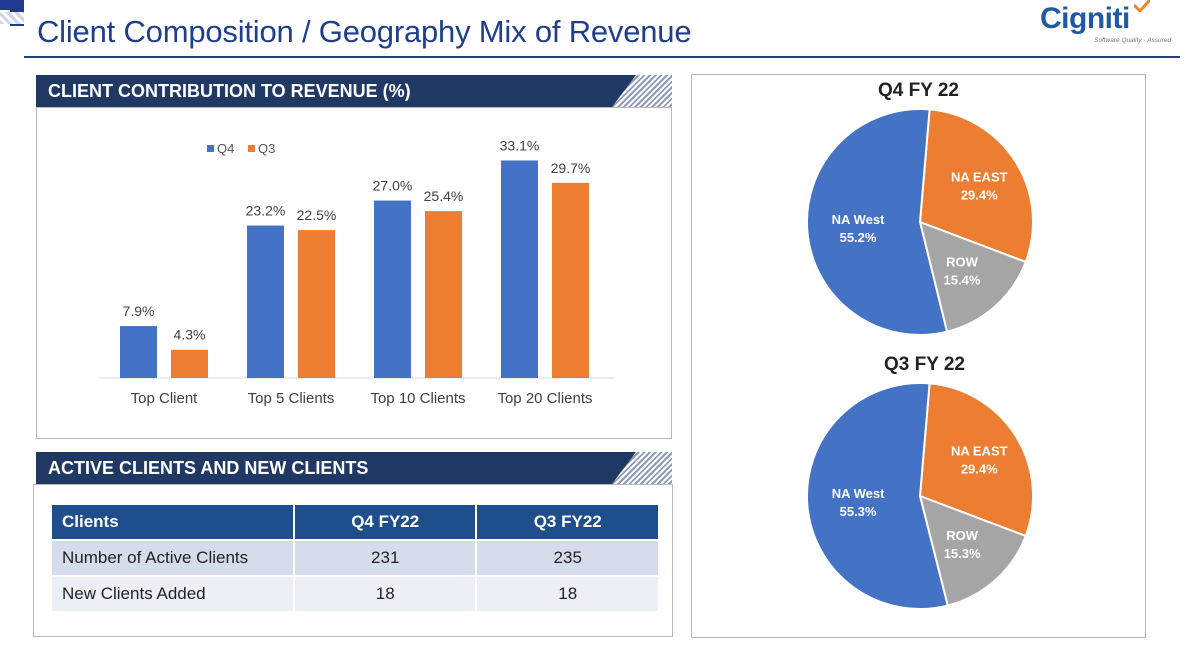 The height and width of the screenshot is (645, 1200). Describe the element at coordinates (165, 398) in the screenshot. I see `category-label-top-client: Top Client` at that location.